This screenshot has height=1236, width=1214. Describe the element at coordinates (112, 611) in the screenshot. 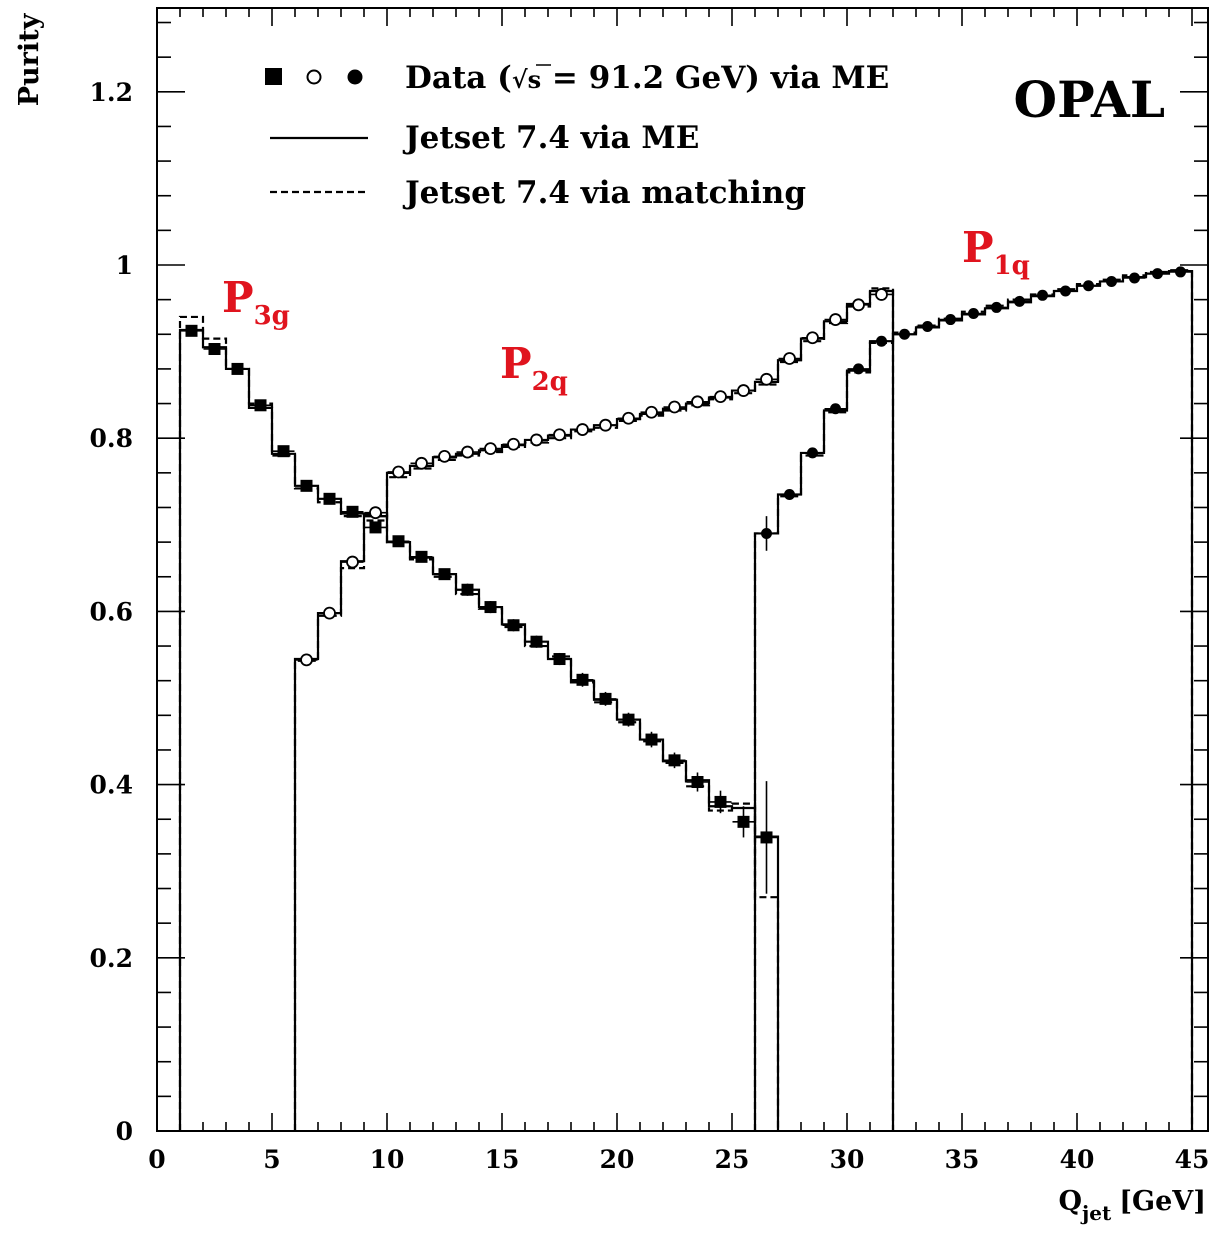

I see `y-tick-label: 0.6` at that location.